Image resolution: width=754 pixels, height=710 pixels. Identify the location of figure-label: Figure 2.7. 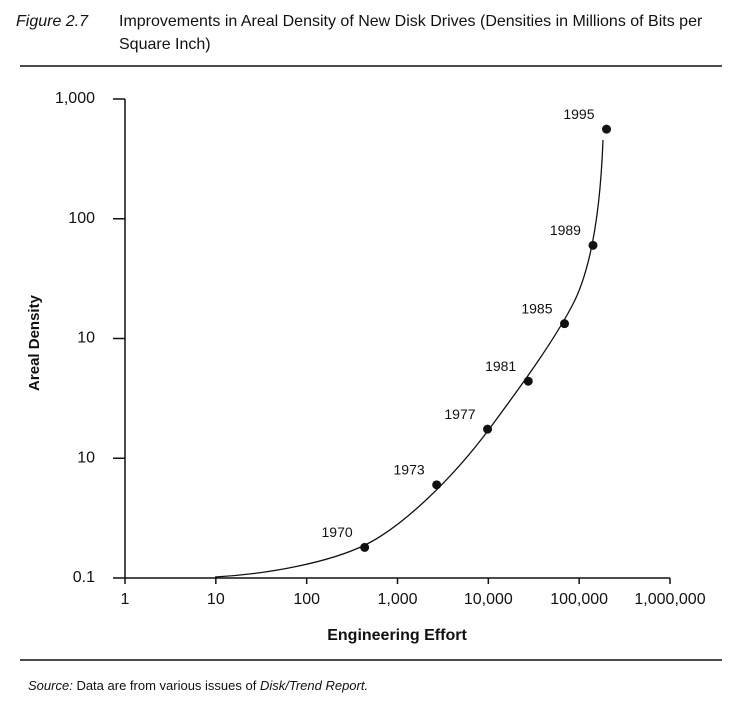
(52, 21).